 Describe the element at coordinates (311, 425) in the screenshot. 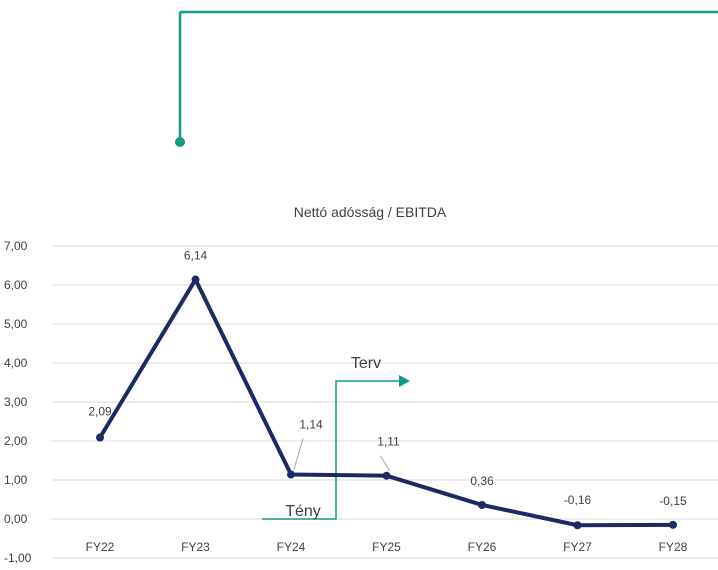

I see `data-label: 1,14` at that location.